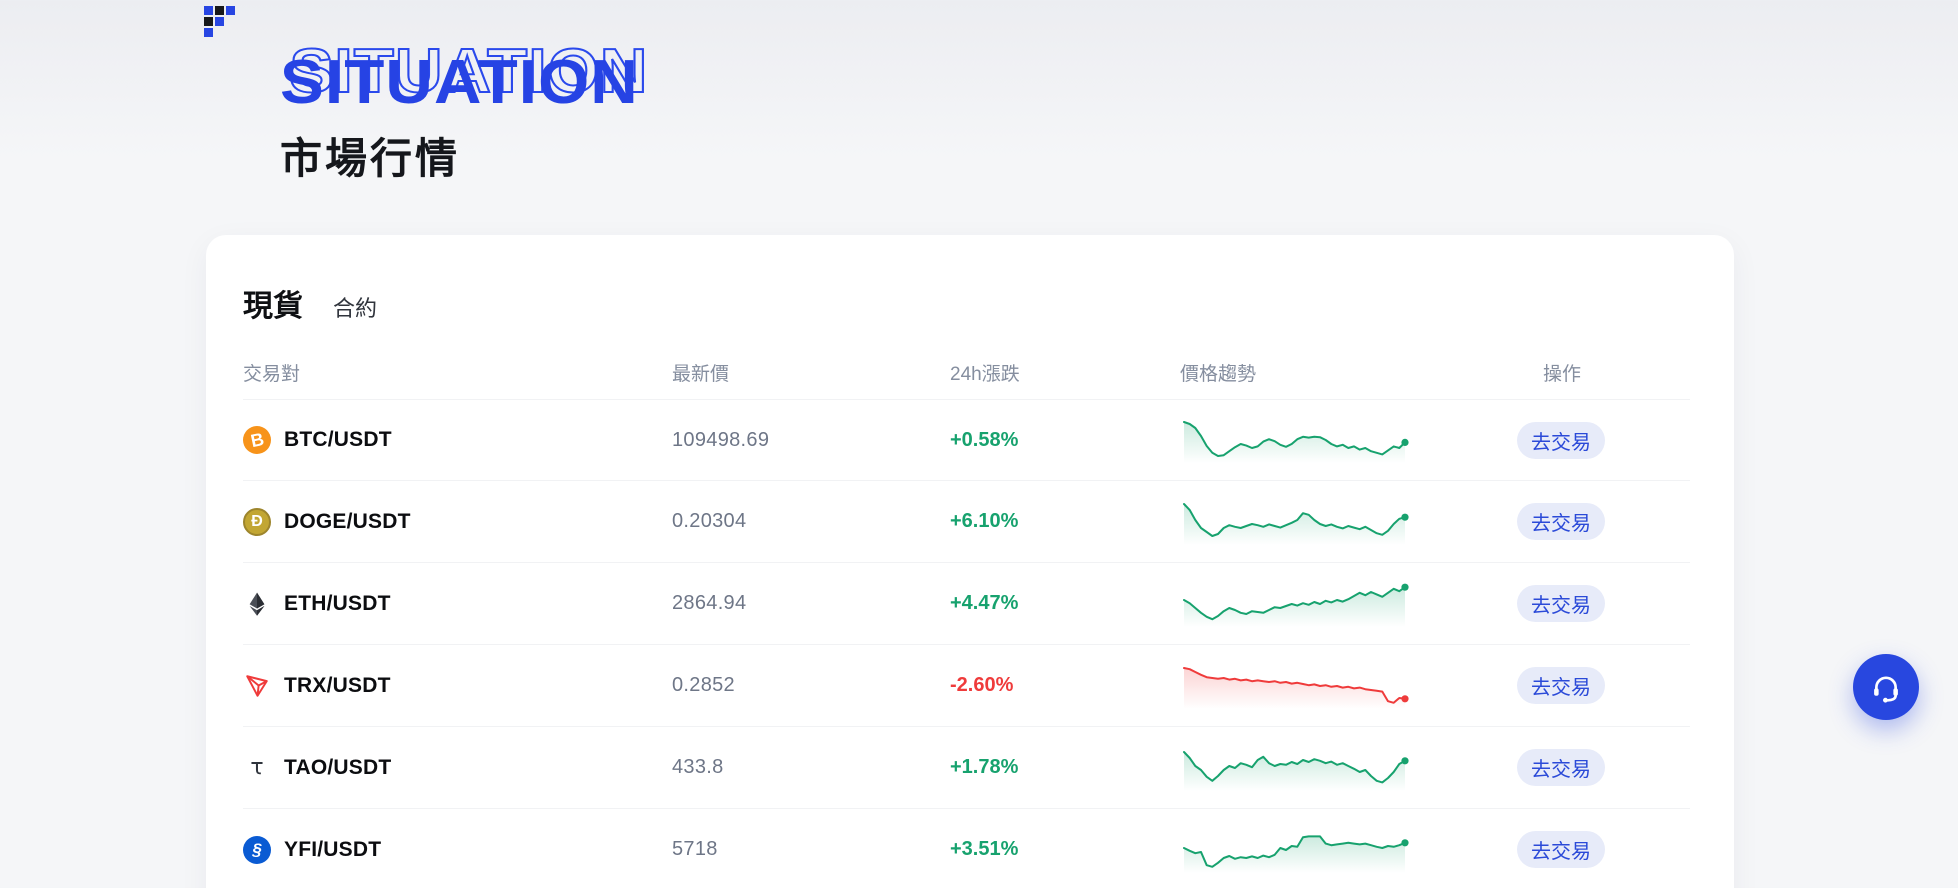 The image size is (1958, 888). I want to click on change-24h: +0.58%, so click(984, 439).